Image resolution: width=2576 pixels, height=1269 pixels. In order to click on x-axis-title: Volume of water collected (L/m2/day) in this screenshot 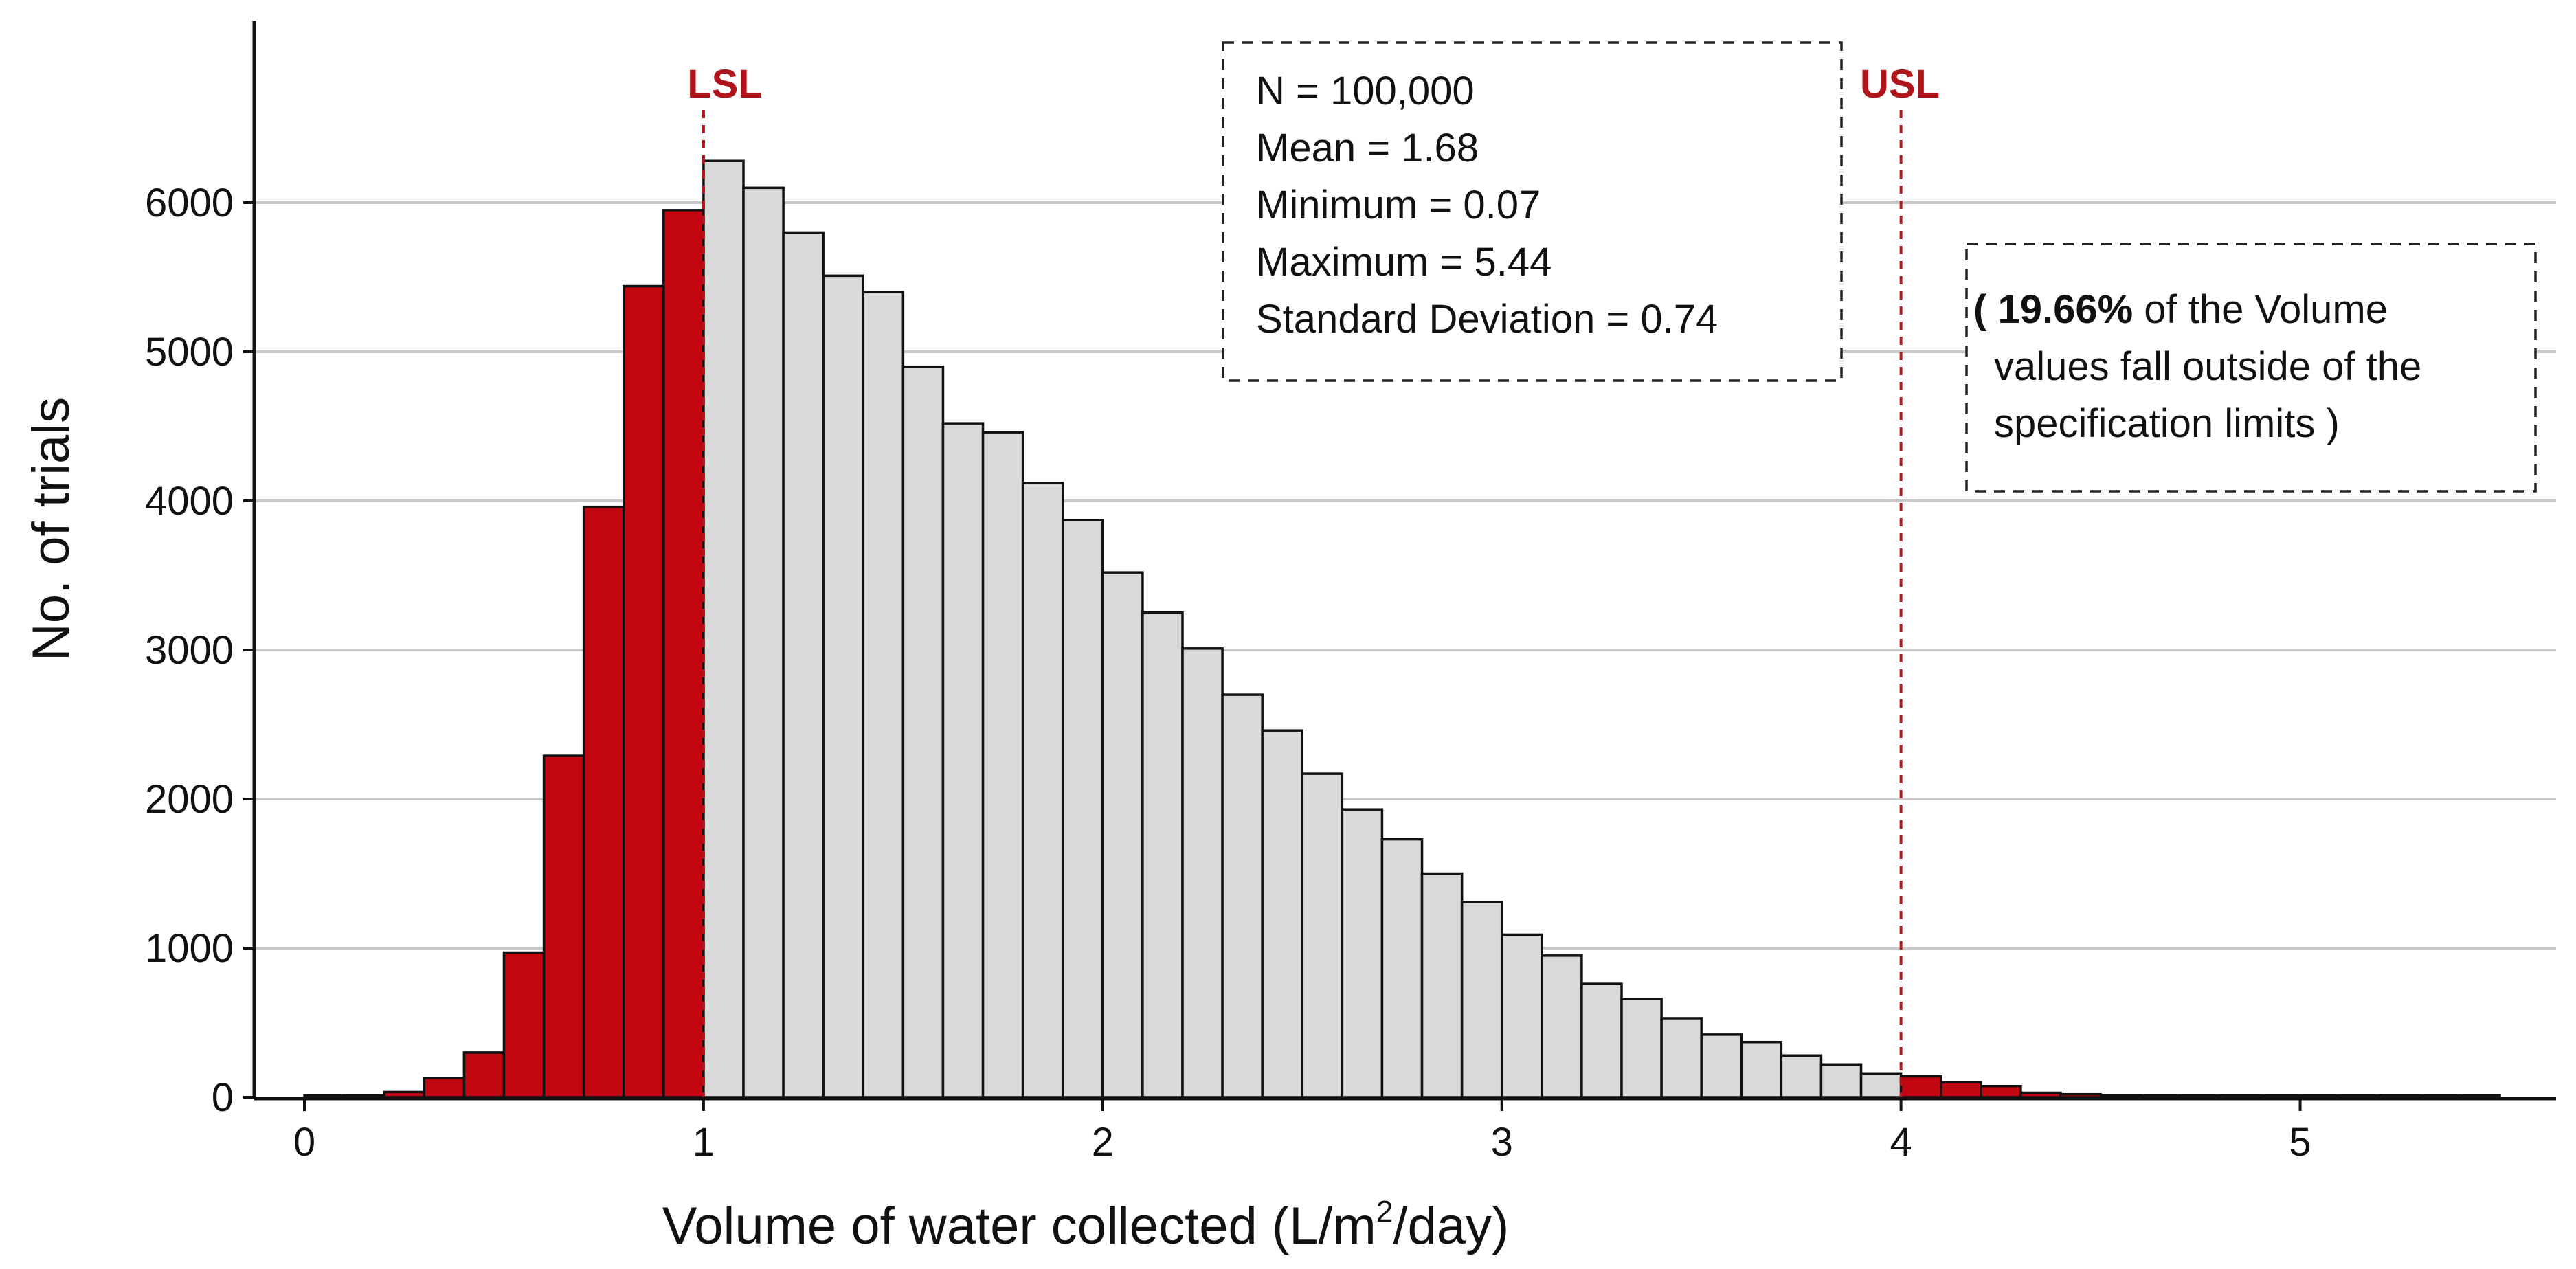, I will do `click(1086, 1225)`.